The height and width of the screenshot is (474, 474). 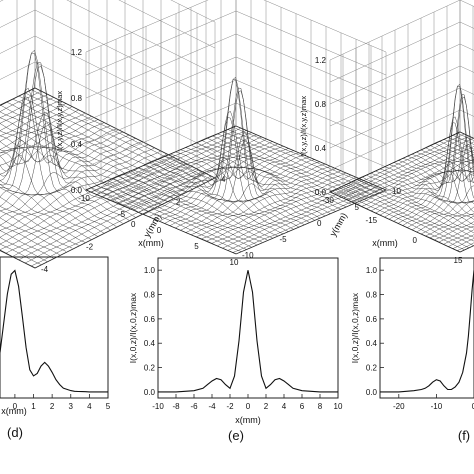 I want to click on y-tick-label: -4, so click(x=45, y=269).